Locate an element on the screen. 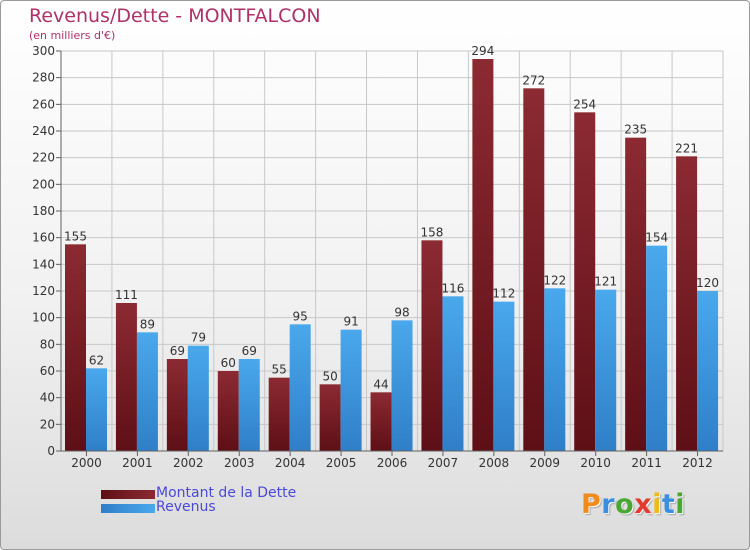 Image resolution: width=750 pixels, height=550 pixels. legend-label-debt: Montant de la Dette is located at coordinates (226, 493).